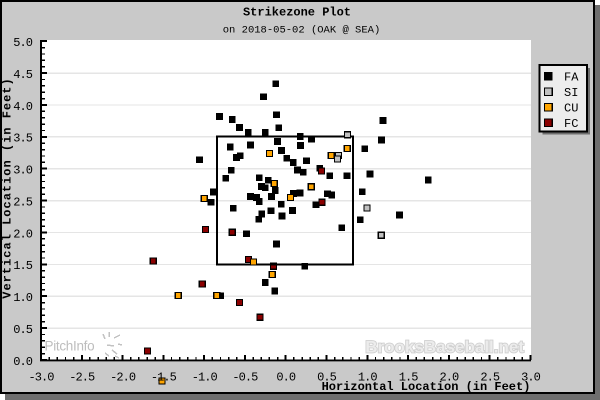 The width and height of the screenshot is (600, 400). Describe the element at coordinates (571, 124) in the screenshot. I see `svg-text: FC` at that location.